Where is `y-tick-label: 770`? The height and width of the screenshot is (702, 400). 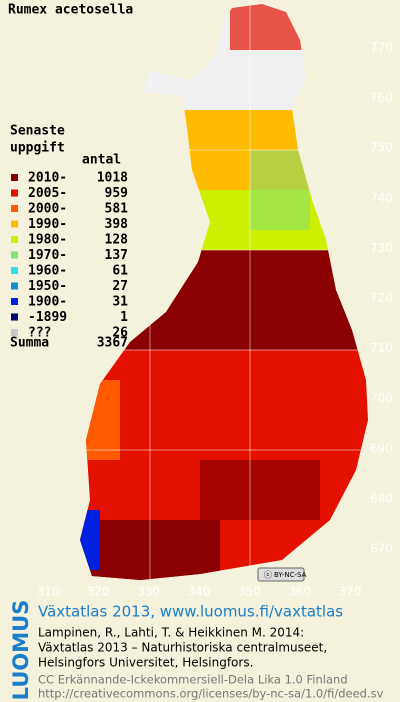 y-tick-label: 770 is located at coordinates (381, 48).